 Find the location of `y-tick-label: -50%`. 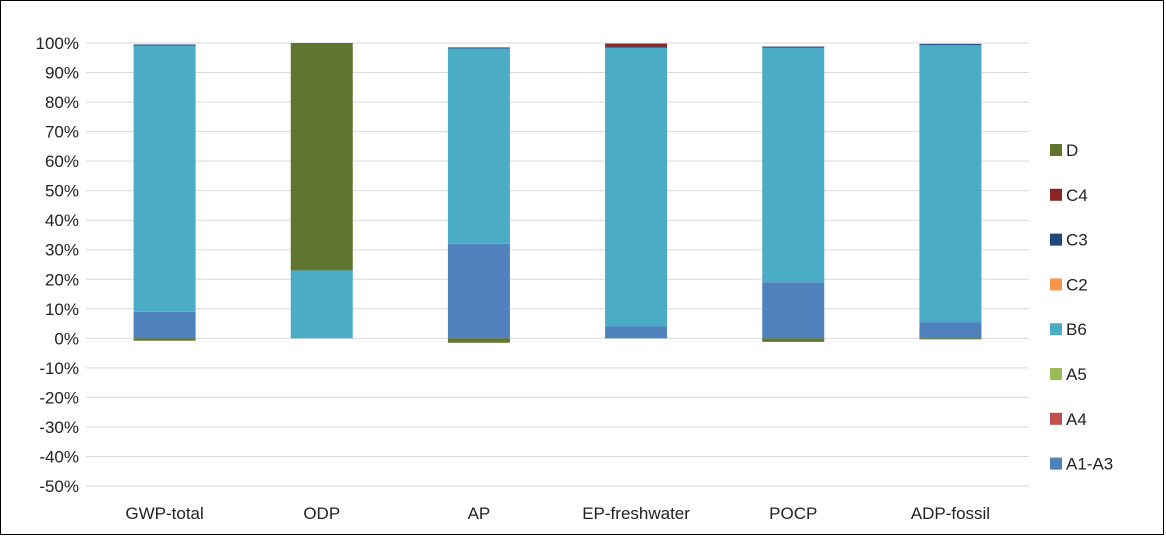

y-tick-label: -50% is located at coordinates (59, 486).